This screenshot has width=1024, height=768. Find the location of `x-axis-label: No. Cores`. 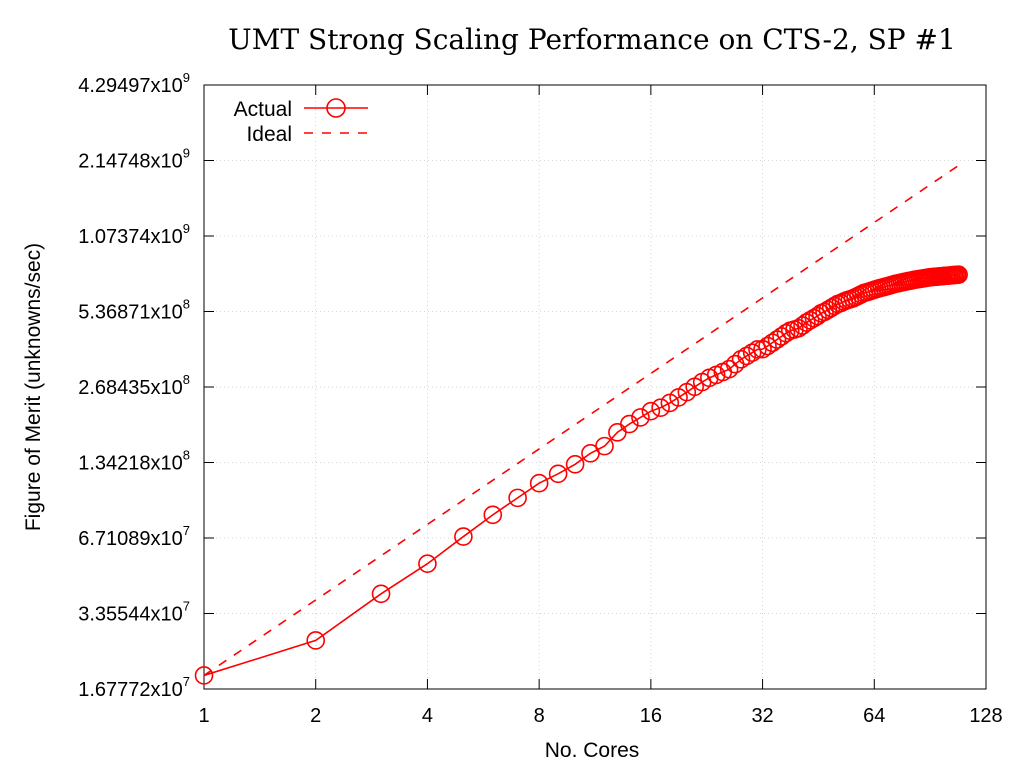

x-axis-label: No. Cores is located at coordinates (592, 750).